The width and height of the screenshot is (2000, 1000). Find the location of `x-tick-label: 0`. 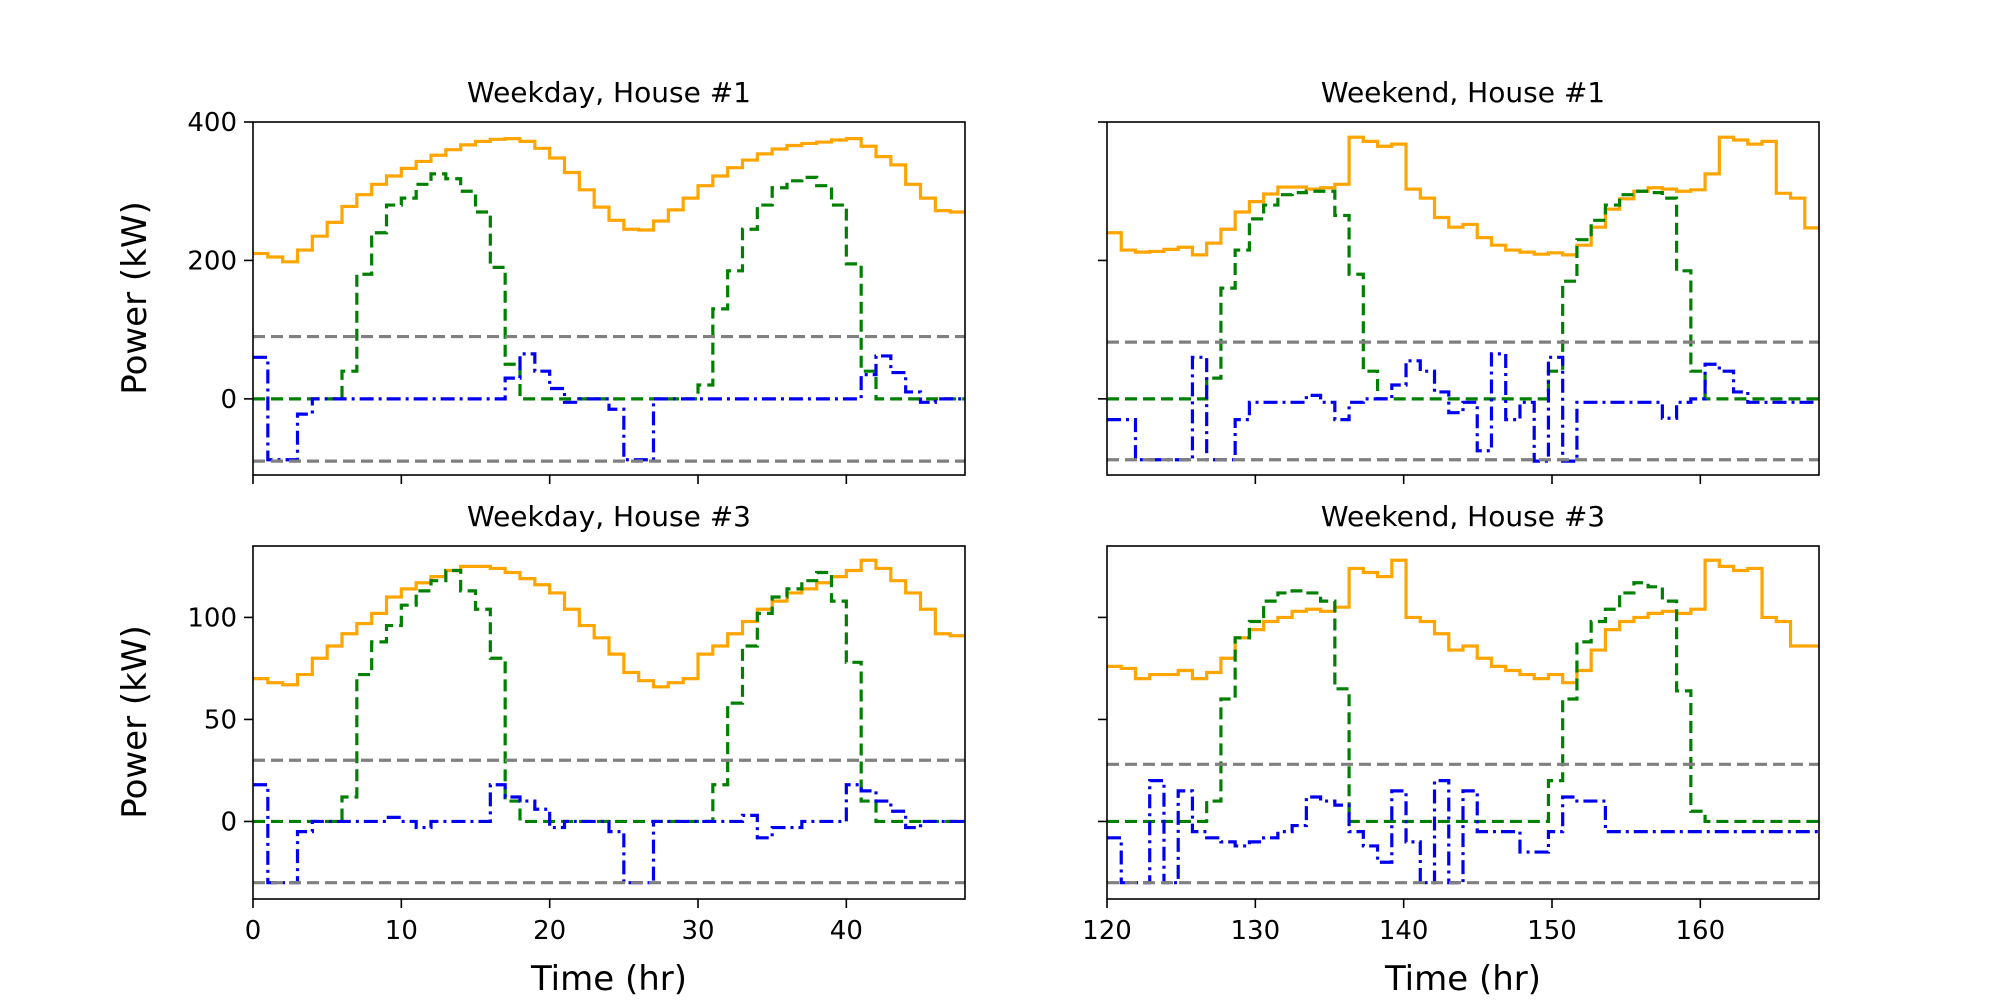

x-tick-label: 0 is located at coordinates (253, 931).